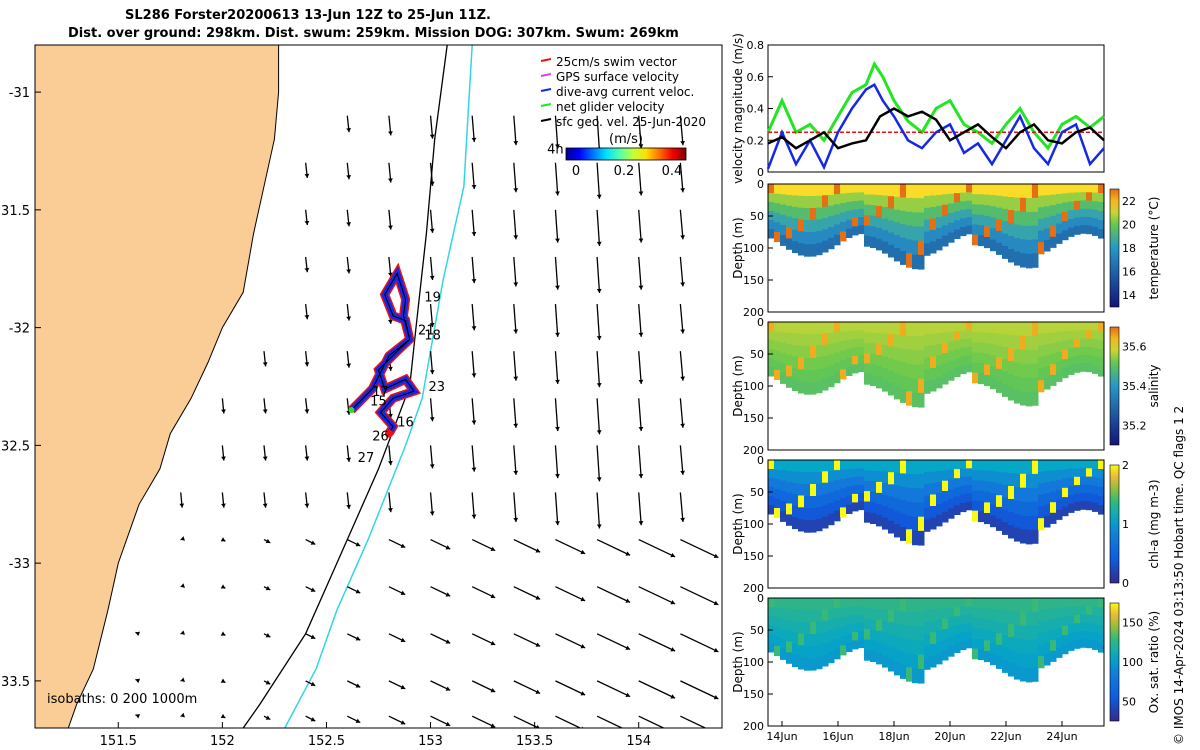  Describe the element at coordinates (638, 741) in the screenshot. I see `map-x-tick-label: 154` at that location.